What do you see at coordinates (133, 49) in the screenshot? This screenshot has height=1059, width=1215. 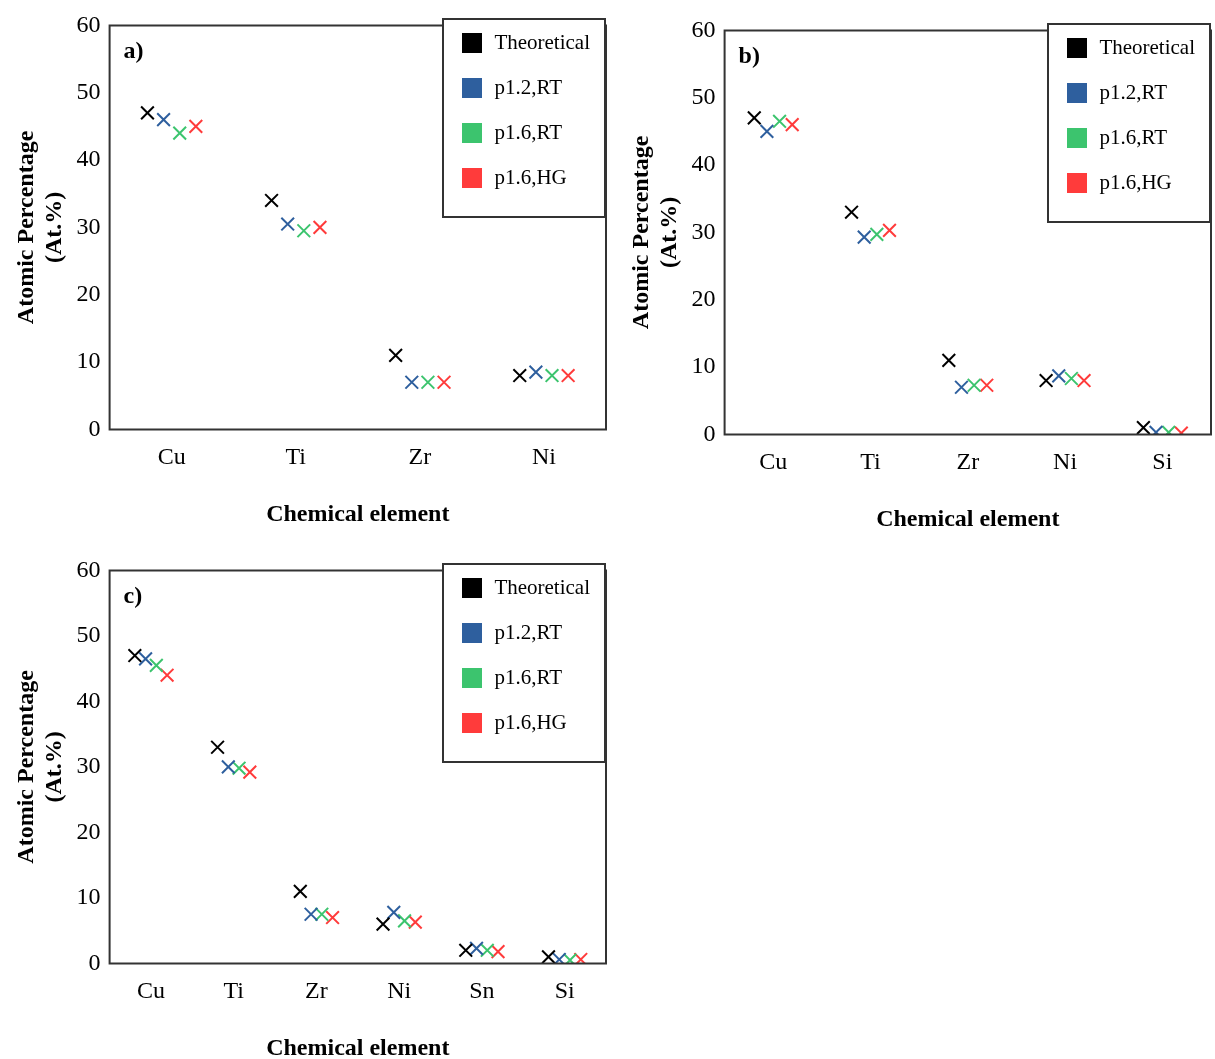 I see `text: a)` at bounding box center [133, 49].